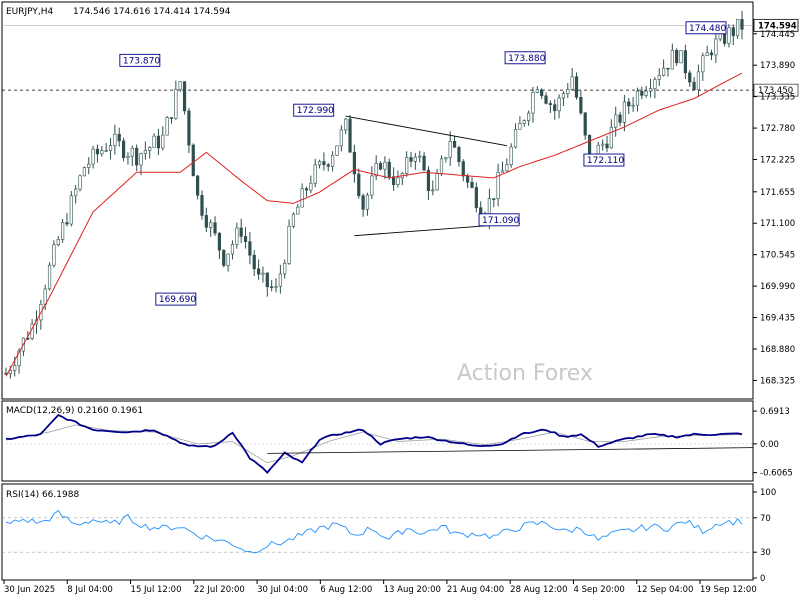  Describe the element at coordinates (346, 590) in the screenshot. I see `time-tick-label: 6 Aug 12:00` at that location.